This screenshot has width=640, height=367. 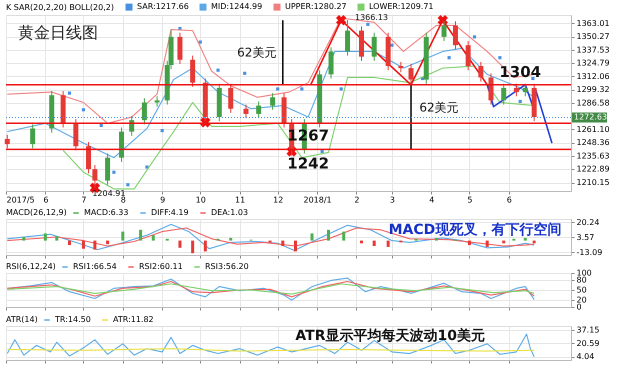 I want to click on annotation: 1304, so click(x=520, y=71).